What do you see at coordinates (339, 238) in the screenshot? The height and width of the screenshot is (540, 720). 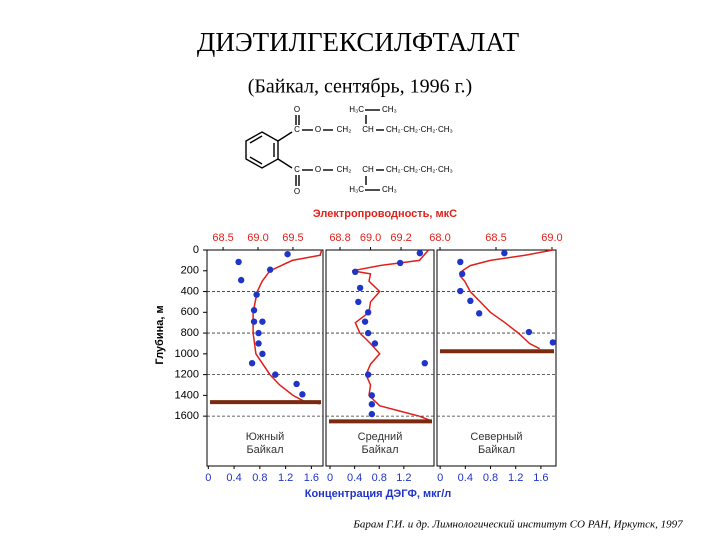 I see `x2-tick-label: 68.8` at bounding box center [339, 238].